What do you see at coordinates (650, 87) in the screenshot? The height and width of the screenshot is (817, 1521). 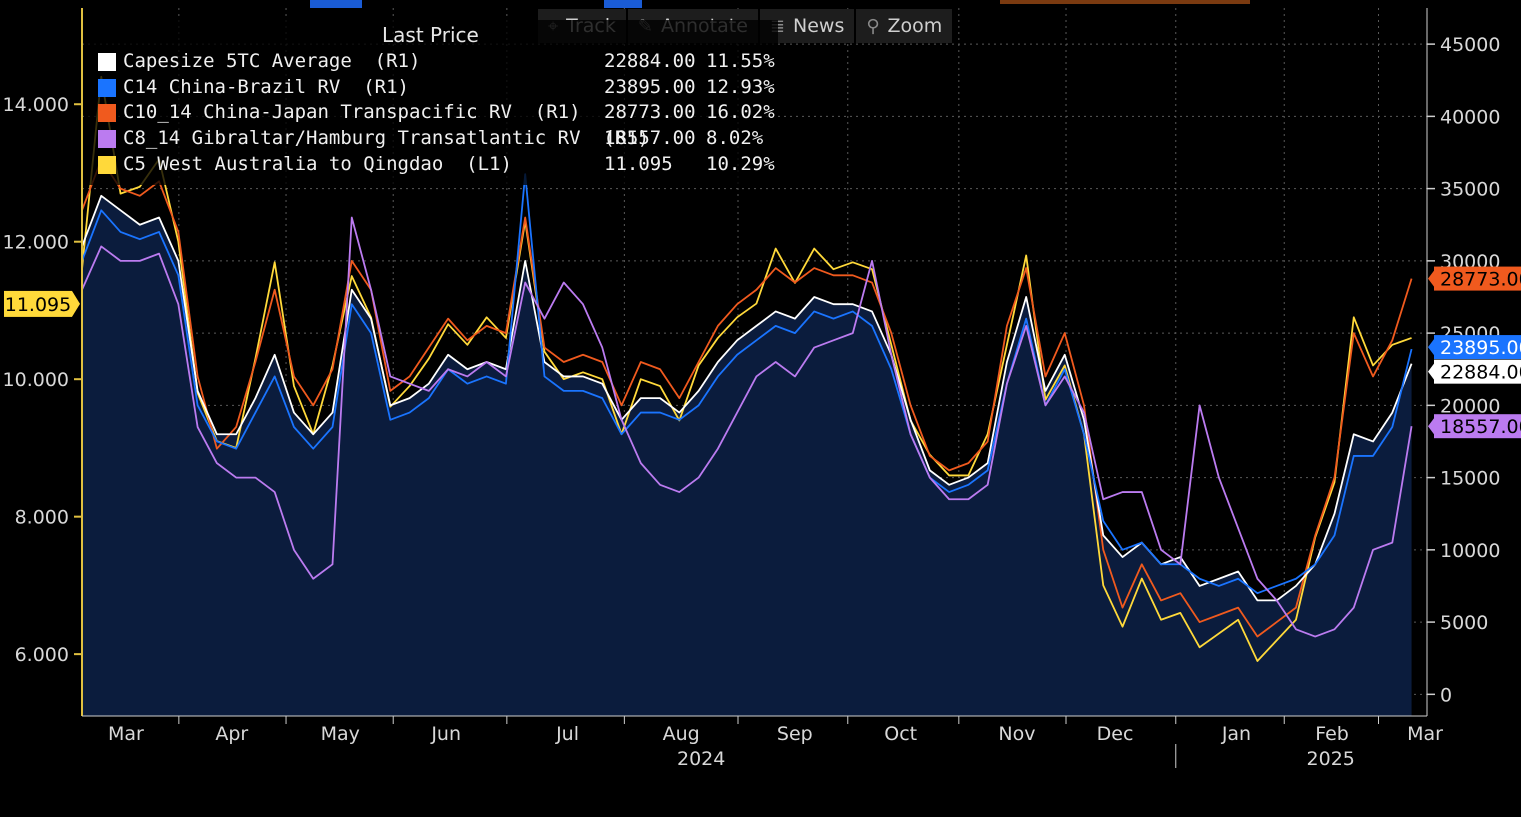 I see `legend-series-value: 23895.00` at bounding box center [650, 87].